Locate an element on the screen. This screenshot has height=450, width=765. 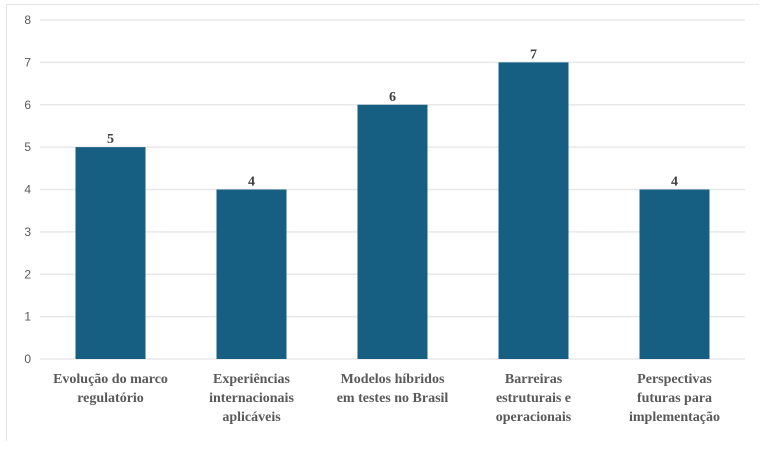
y-tick-label: 4 is located at coordinates (27, 190).